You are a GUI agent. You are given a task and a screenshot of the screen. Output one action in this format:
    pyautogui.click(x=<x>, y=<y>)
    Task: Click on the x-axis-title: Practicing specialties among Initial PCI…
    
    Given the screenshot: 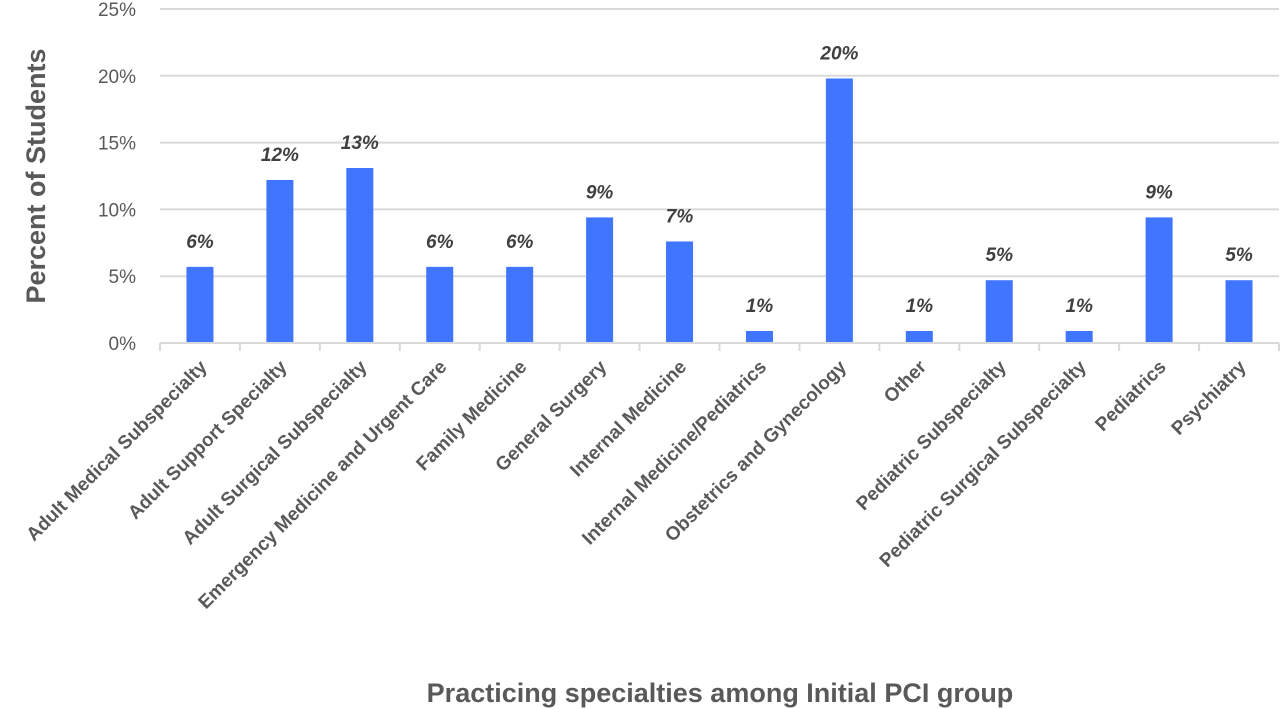 What is the action you would take?
    pyautogui.click(x=720, y=693)
    